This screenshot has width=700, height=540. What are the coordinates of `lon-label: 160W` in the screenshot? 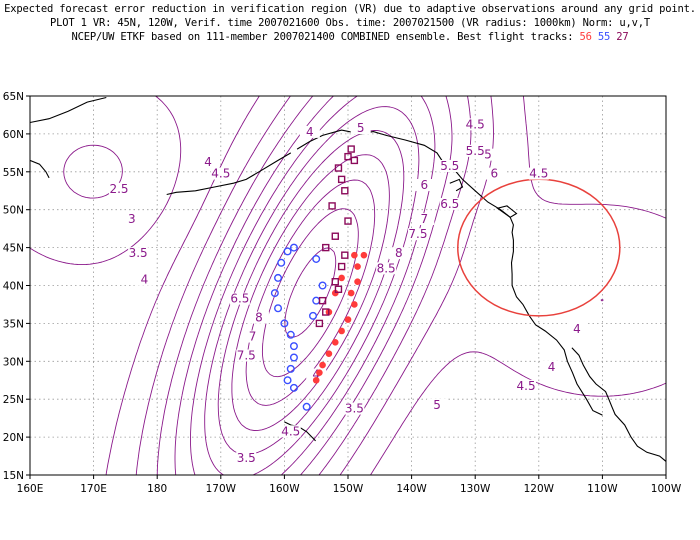 It's located at (284, 489).